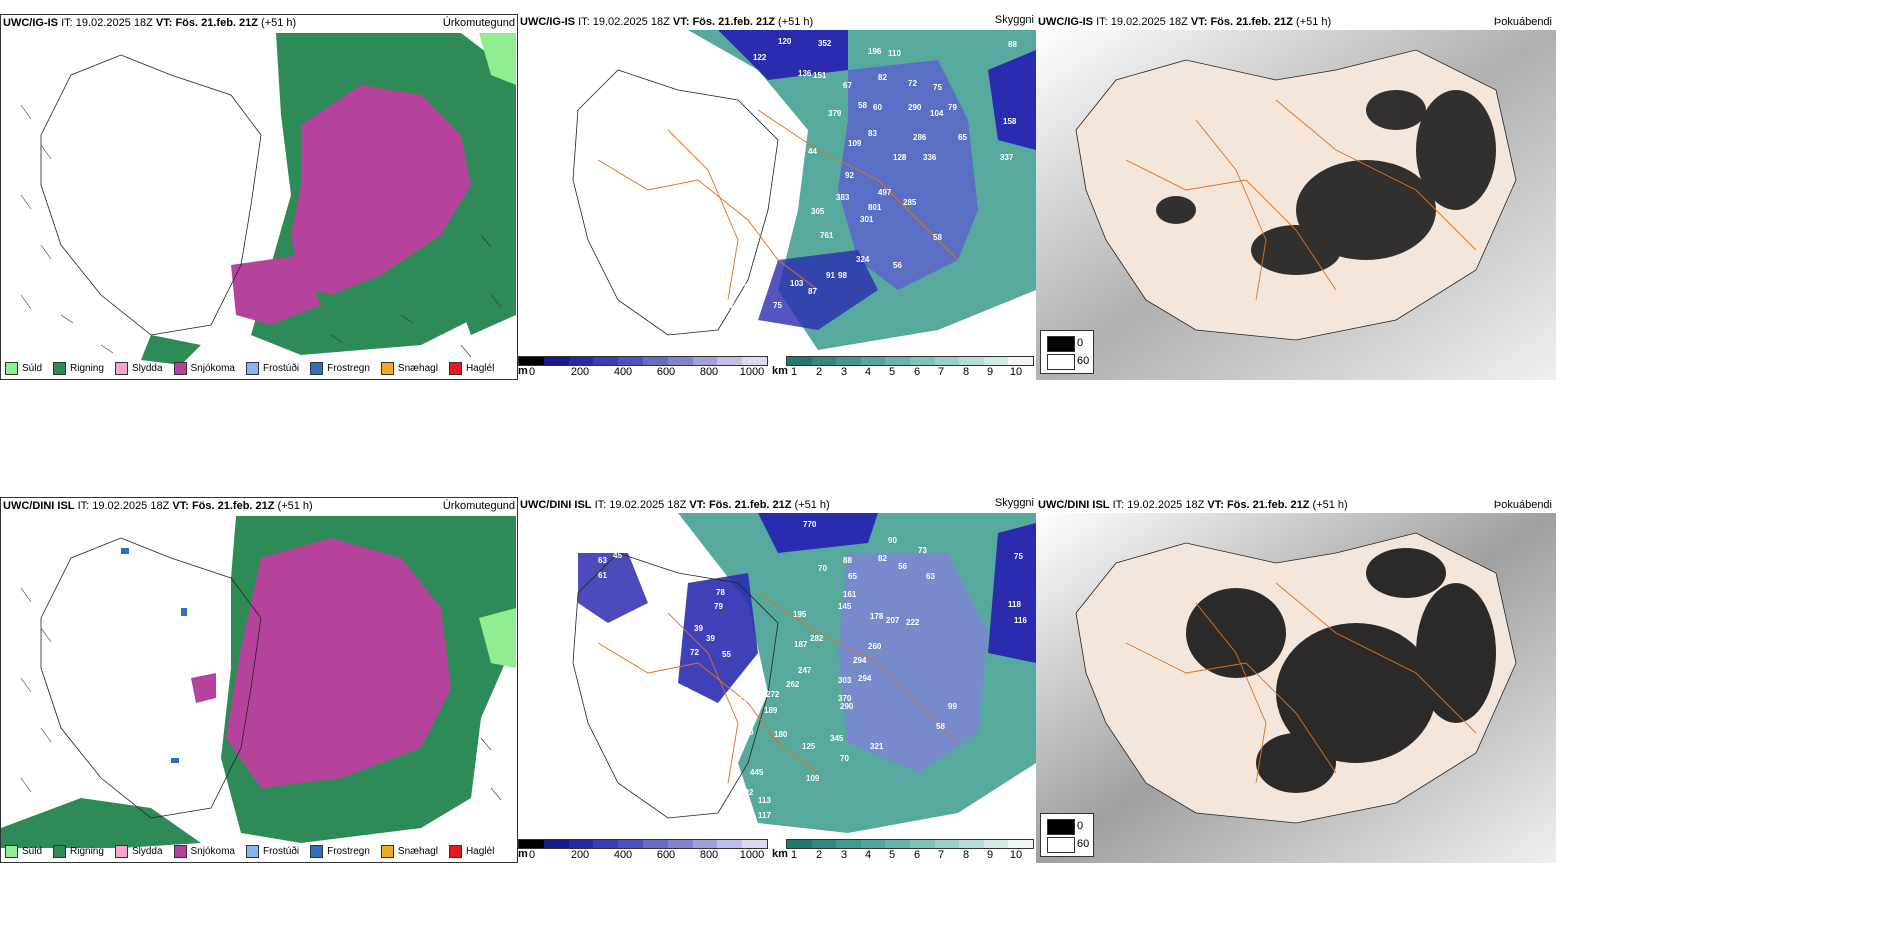  What do you see at coordinates (892, 540) in the screenshot?
I see `svg-text: 90` at bounding box center [892, 540].